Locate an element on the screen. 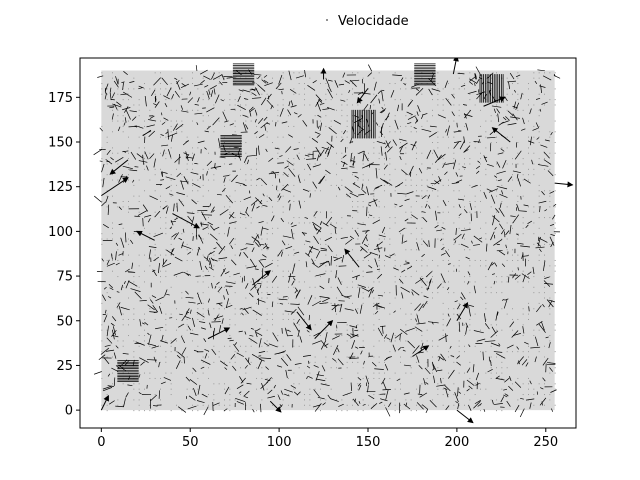 The width and height of the screenshot is (640, 480). x-tick-label: 0 is located at coordinates (101, 442).